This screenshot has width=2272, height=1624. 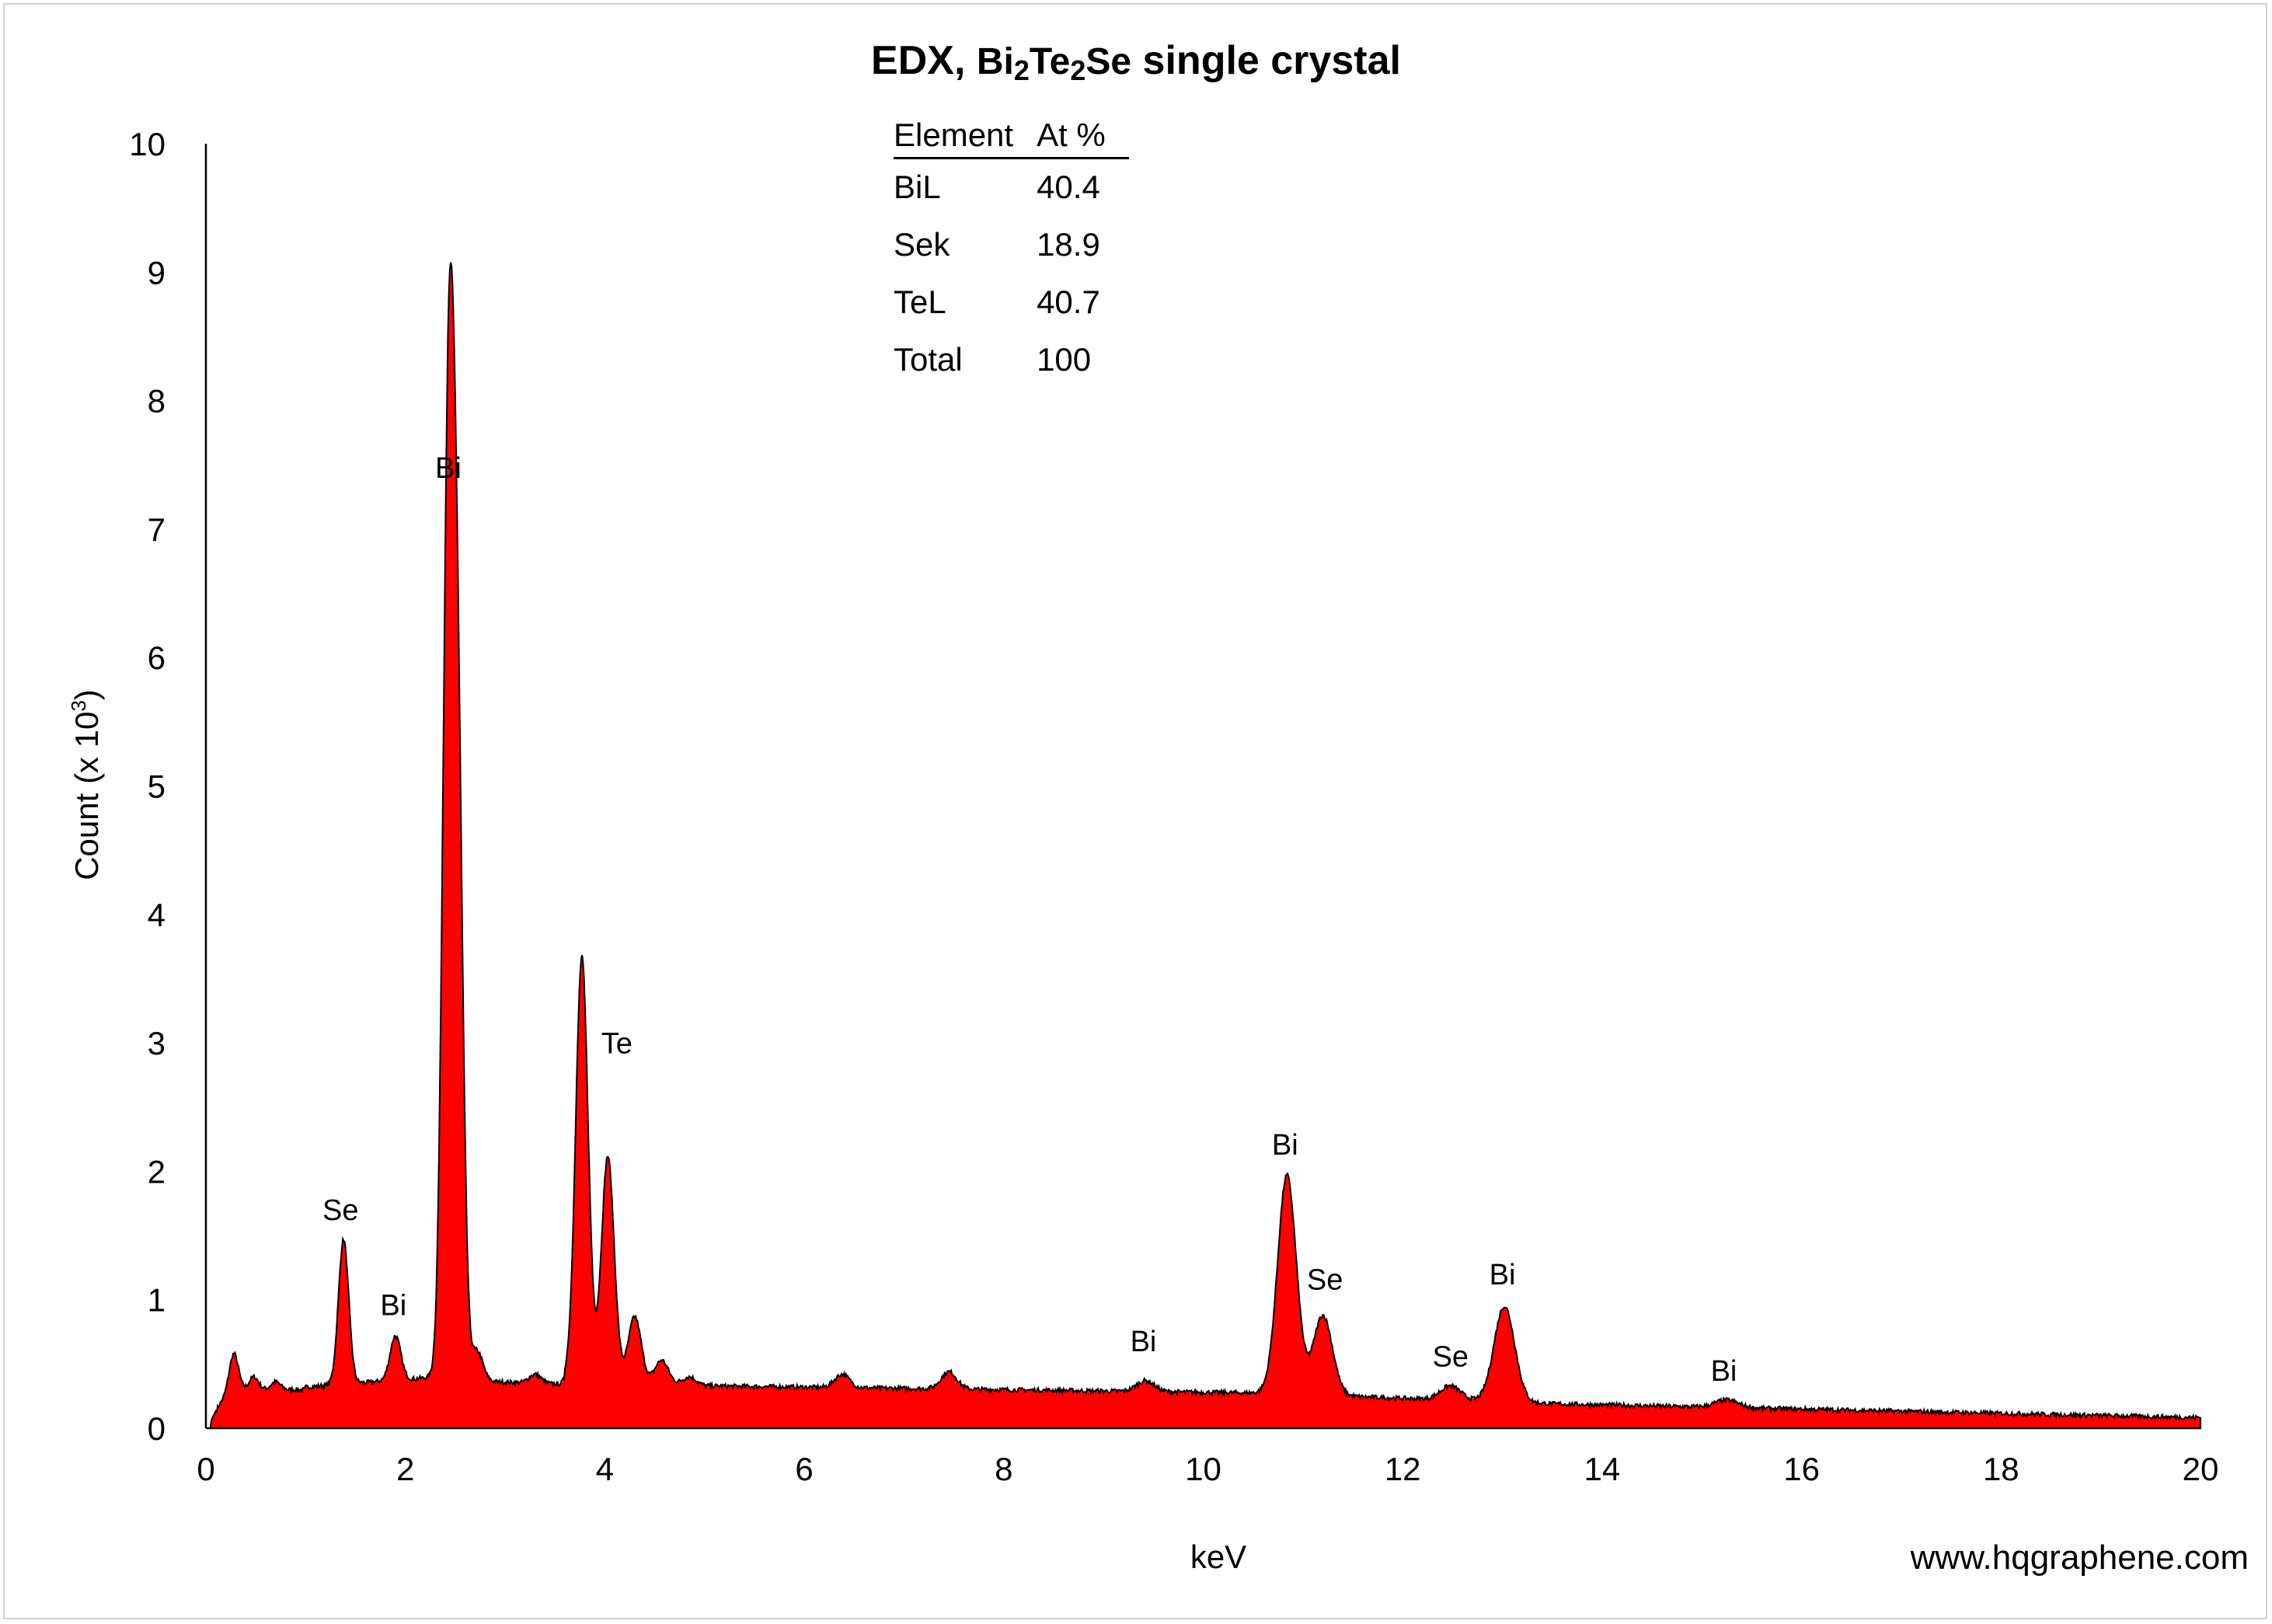 I want to click on x-tick-label: 14, so click(x=1602, y=1469).